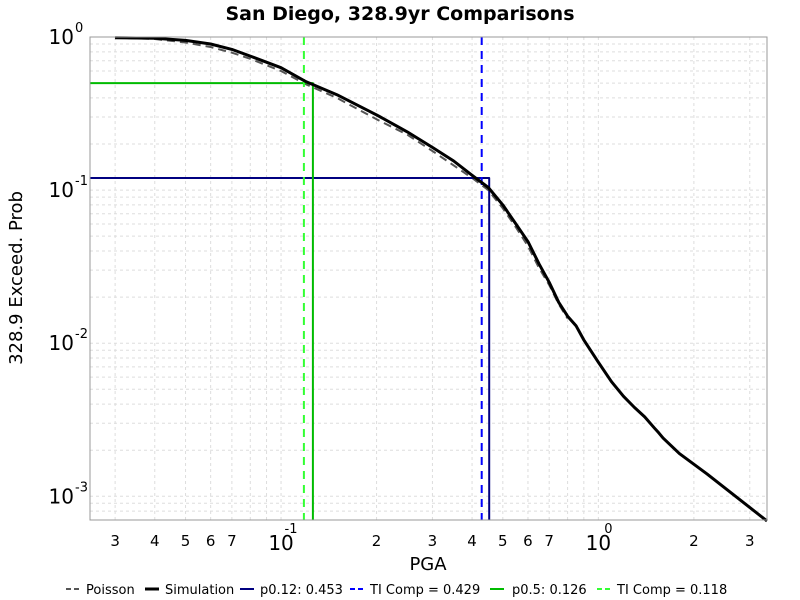 This screenshot has width=800, height=600. I want to click on legend-item-label: TI Comp = 0.429, so click(424, 590).